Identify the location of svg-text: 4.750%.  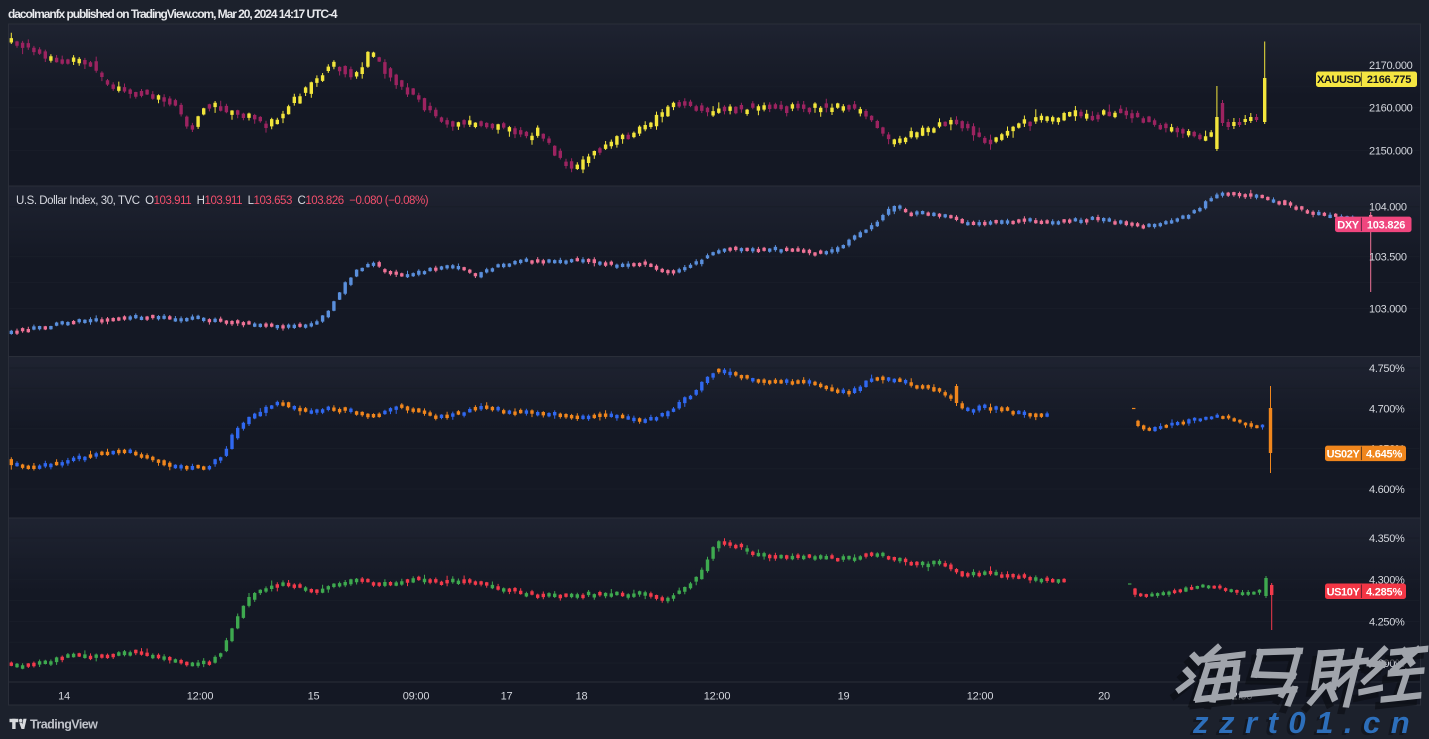
(1387, 369).